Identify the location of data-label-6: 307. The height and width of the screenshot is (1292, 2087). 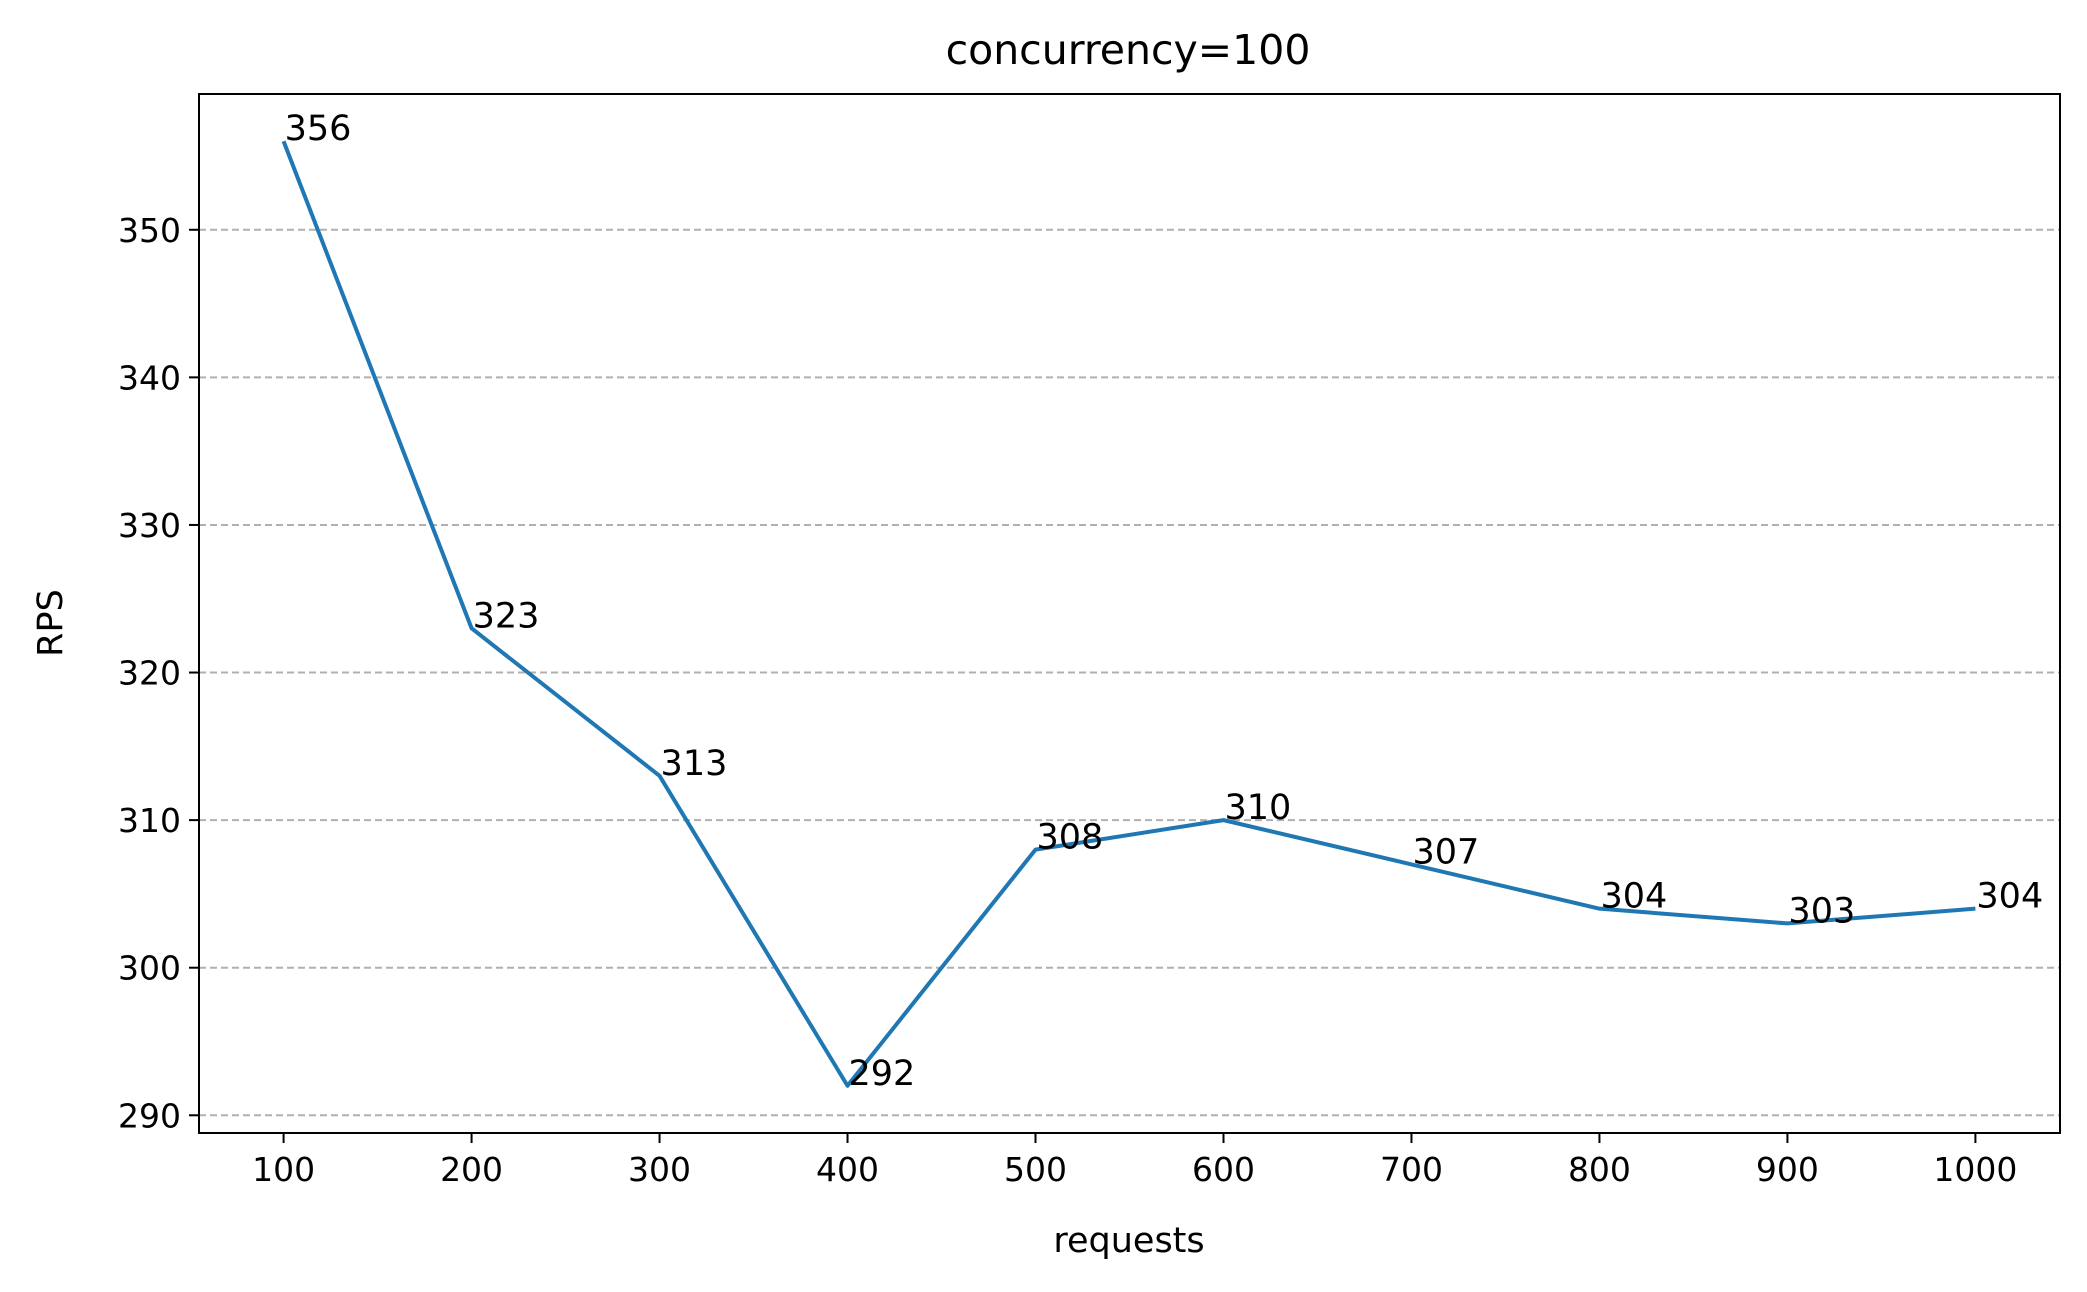
(1445, 852).